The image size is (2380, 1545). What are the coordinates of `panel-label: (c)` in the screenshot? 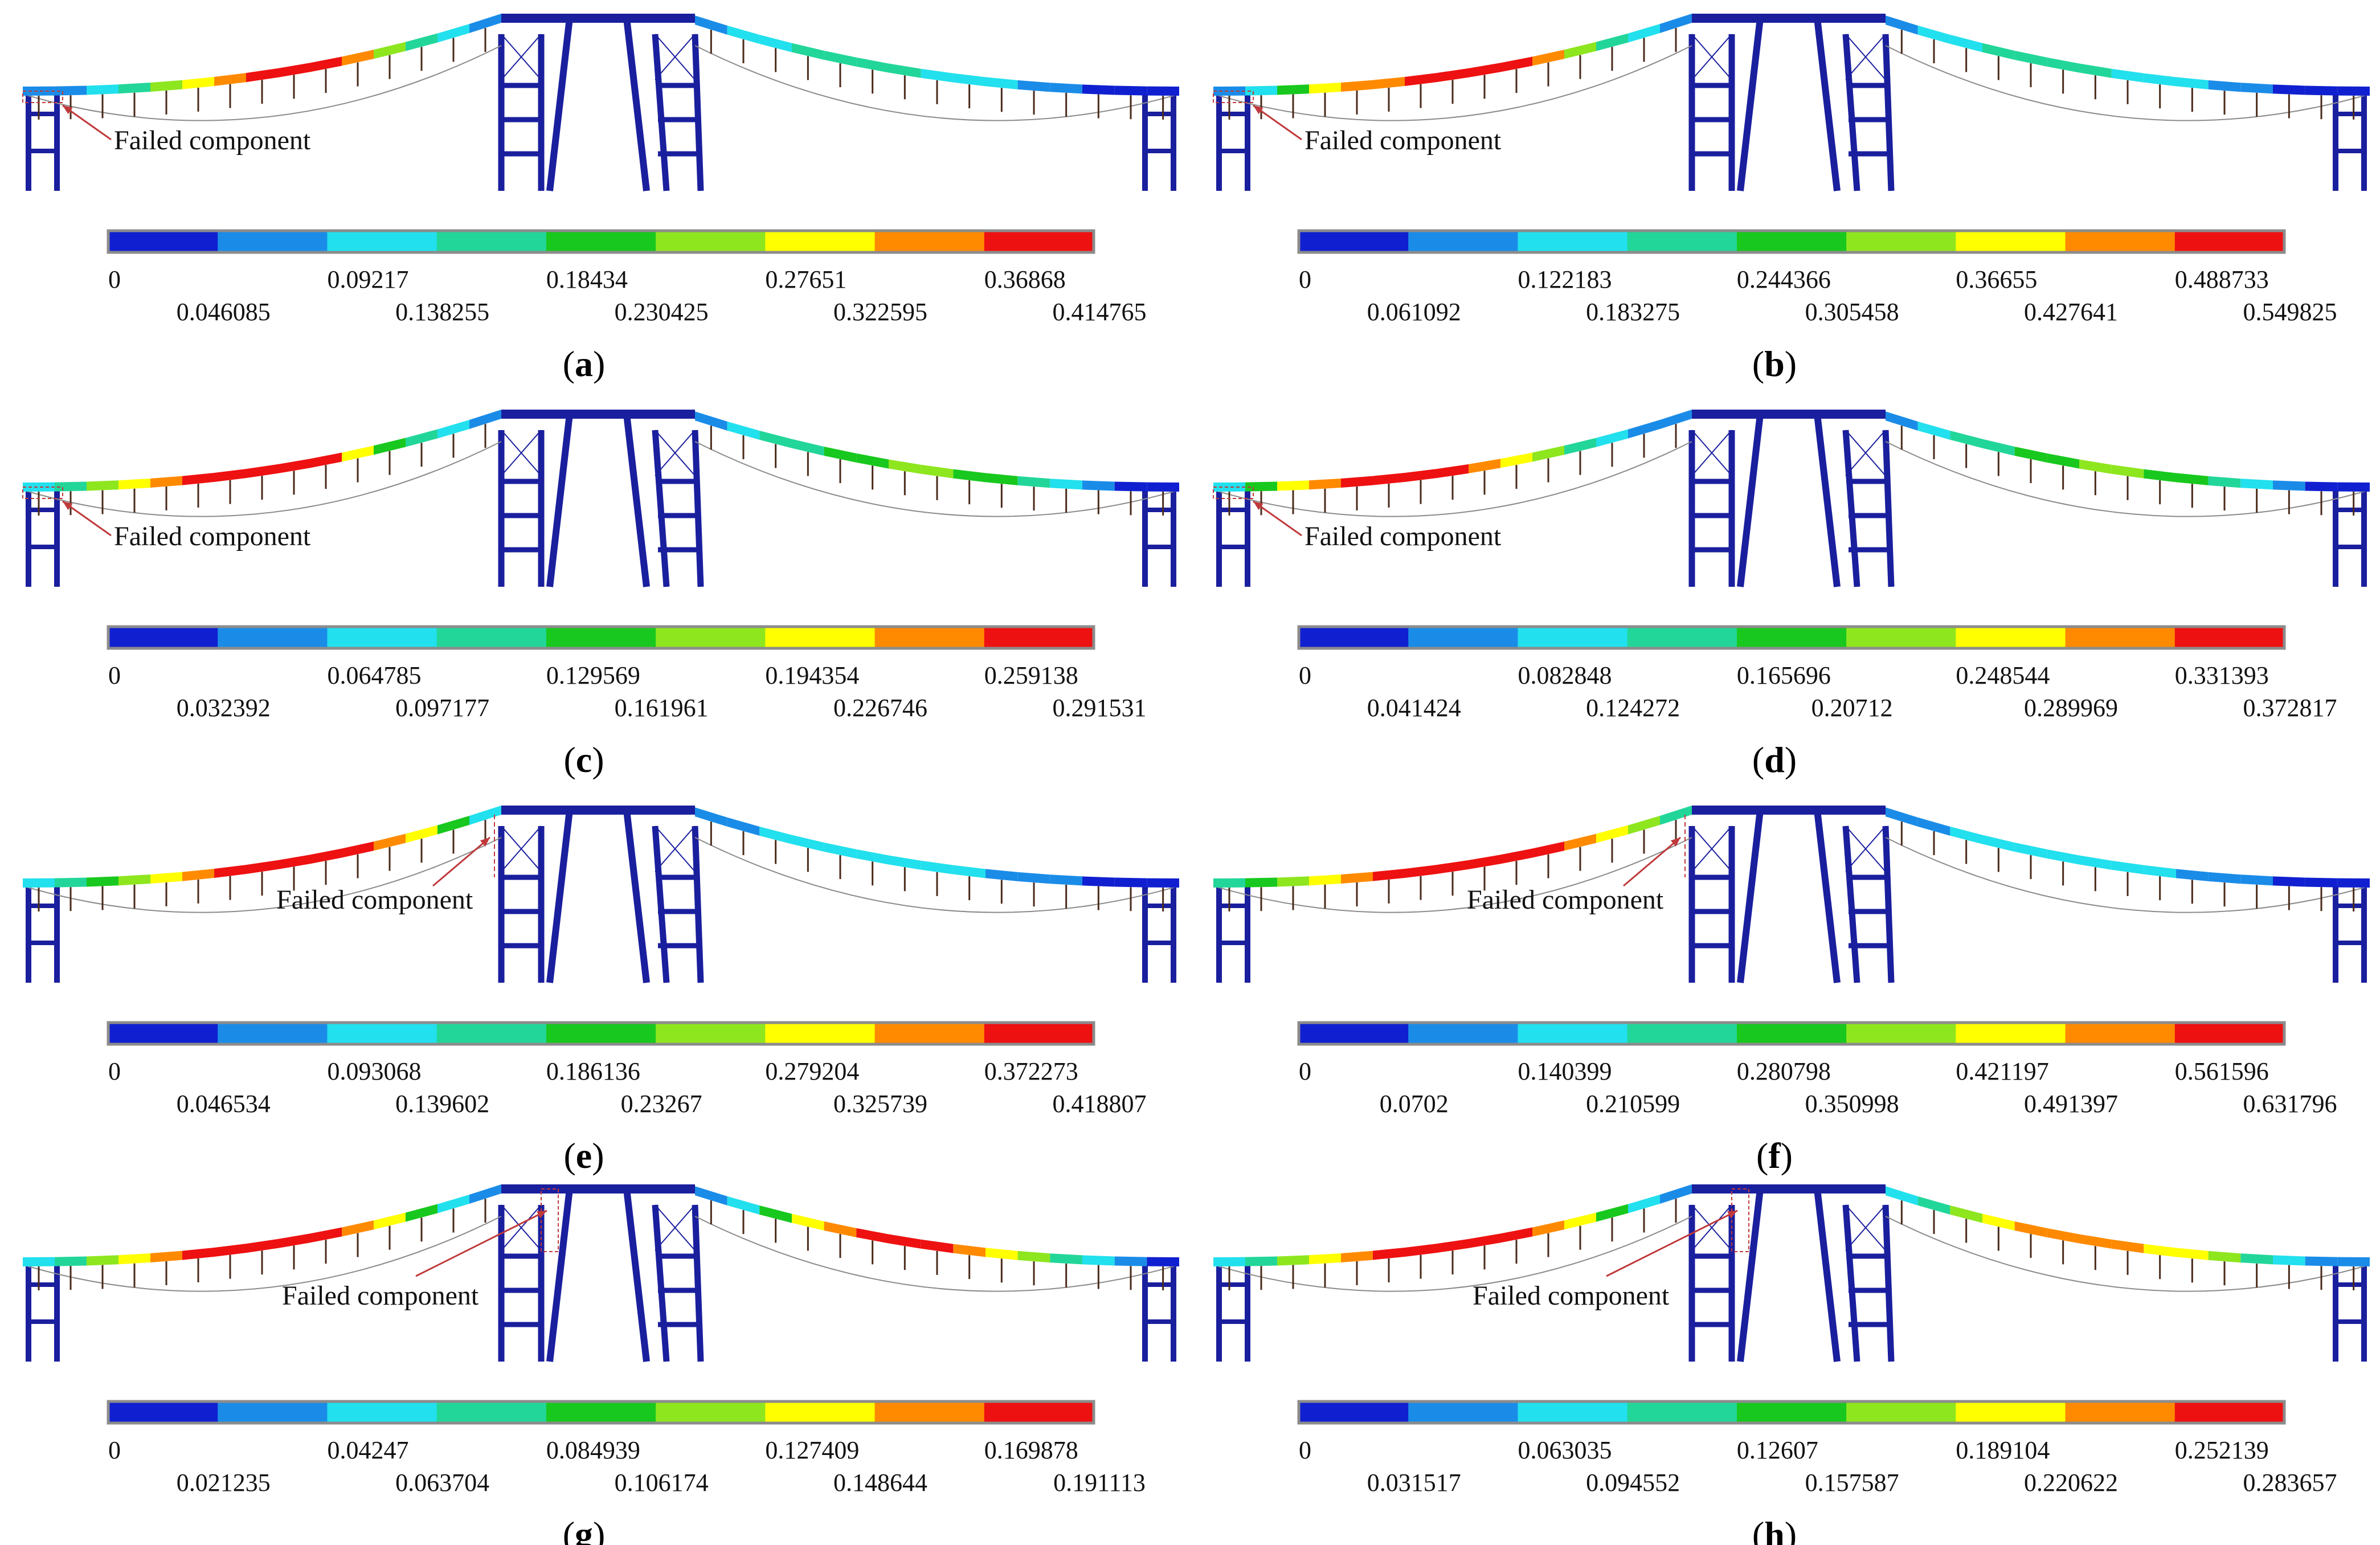 It's located at (583, 759).